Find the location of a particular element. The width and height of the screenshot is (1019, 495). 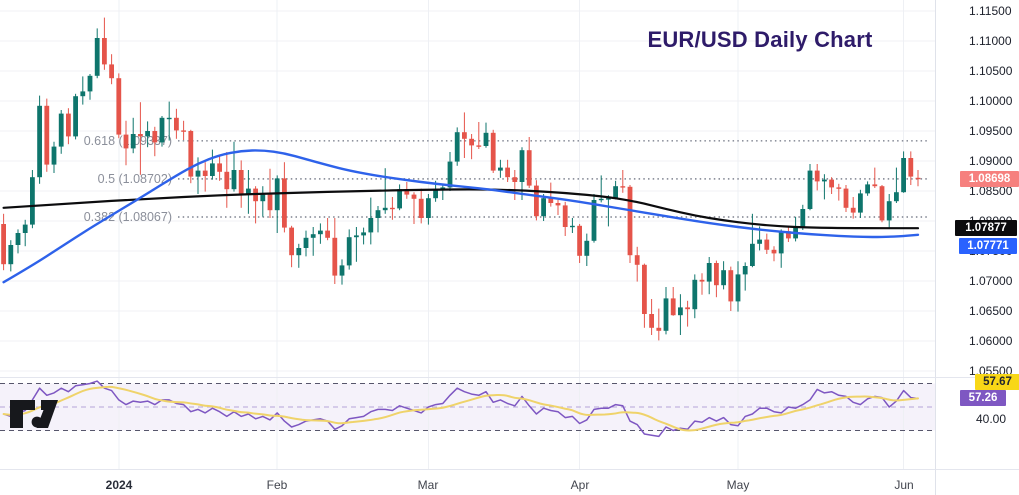

price-tick-label: 1.11500 is located at coordinates (990, 11).